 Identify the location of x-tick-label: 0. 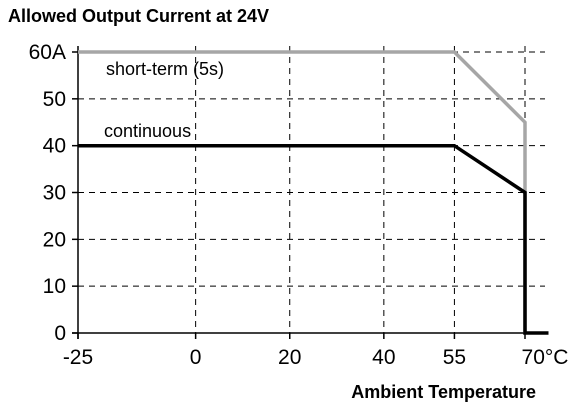
(196, 357).